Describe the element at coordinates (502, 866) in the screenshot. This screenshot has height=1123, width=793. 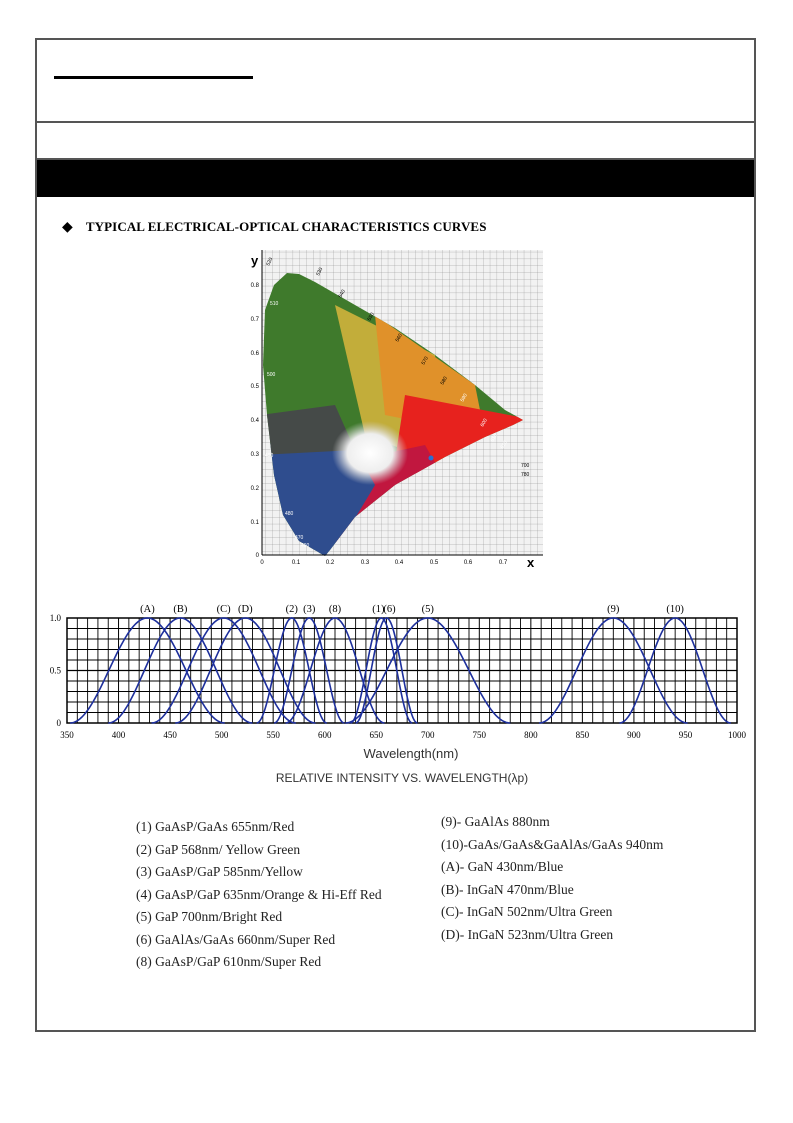
I see `legend-item: (A)- GaN 430nm/Blue` at that location.